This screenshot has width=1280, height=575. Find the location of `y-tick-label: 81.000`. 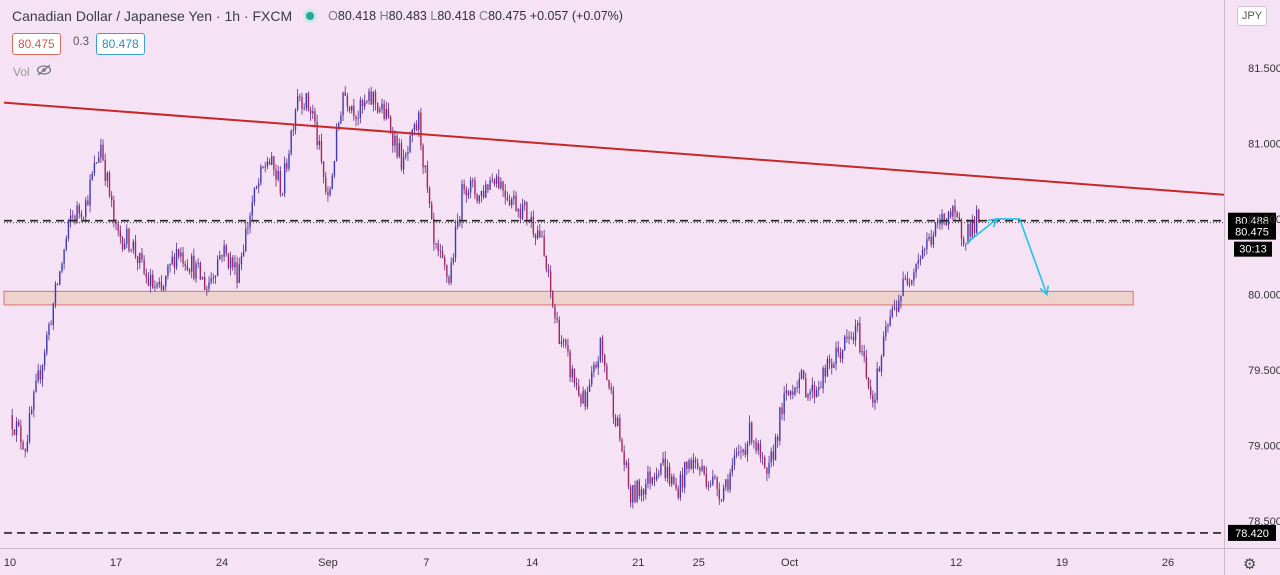

y-tick-label: 81.000 is located at coordinates (1264, 144).